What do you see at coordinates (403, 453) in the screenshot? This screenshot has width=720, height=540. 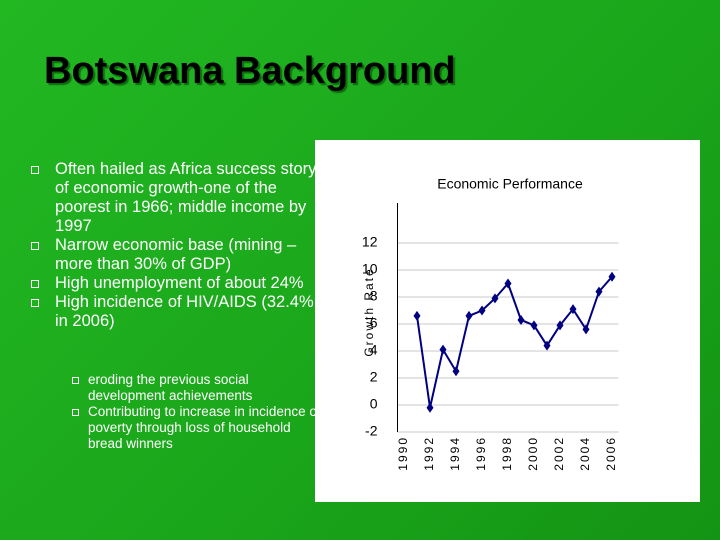 I see `x-tick-label: 1990` at bounding box center [403, 453].